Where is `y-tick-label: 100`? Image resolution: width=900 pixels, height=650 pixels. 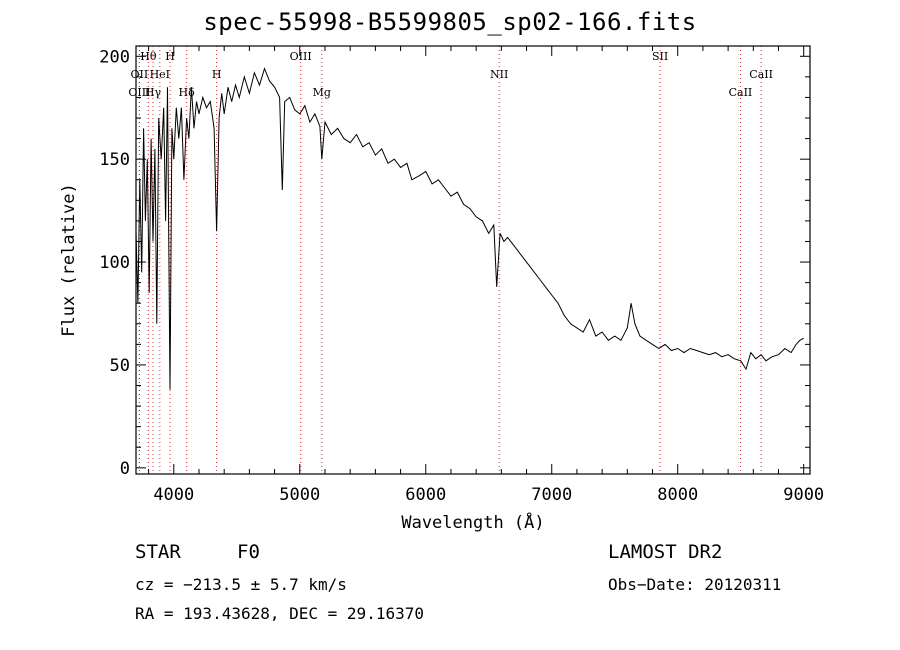 y-tick-label: 100 is located at coordinates (114, 263).